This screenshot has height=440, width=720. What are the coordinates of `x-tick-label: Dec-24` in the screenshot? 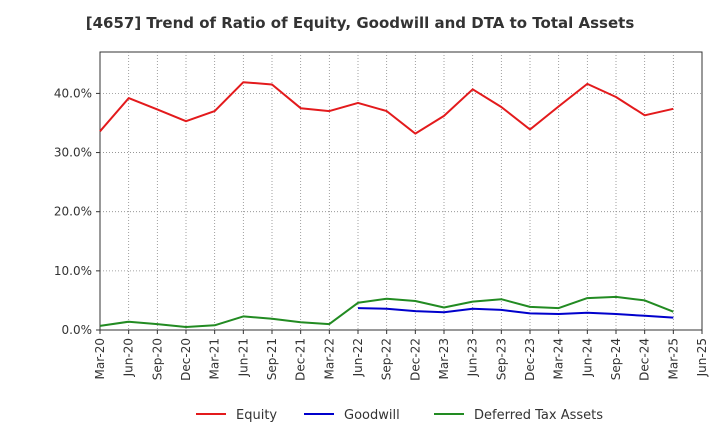 It's located at (645, 359).